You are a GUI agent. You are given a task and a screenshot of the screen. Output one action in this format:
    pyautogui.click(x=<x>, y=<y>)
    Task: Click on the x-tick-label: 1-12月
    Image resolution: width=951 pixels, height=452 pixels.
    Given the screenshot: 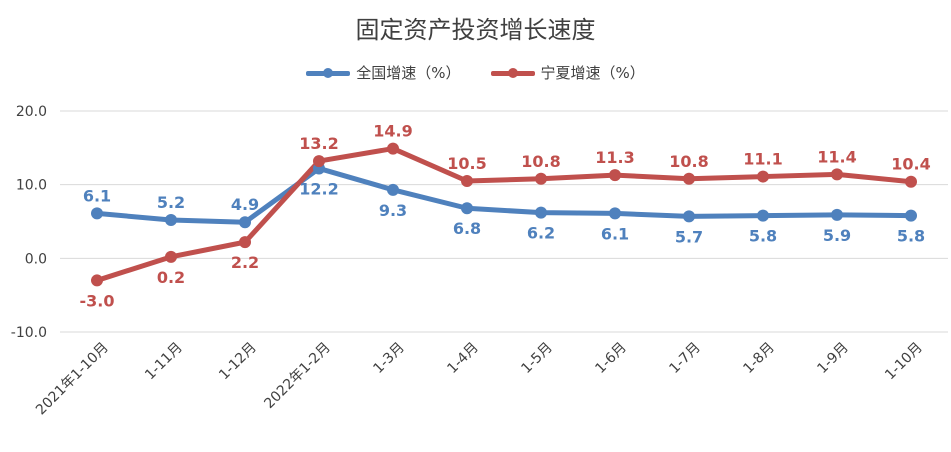 What is the action you would take?
    pyautogui.click(x=238, y=362)
    